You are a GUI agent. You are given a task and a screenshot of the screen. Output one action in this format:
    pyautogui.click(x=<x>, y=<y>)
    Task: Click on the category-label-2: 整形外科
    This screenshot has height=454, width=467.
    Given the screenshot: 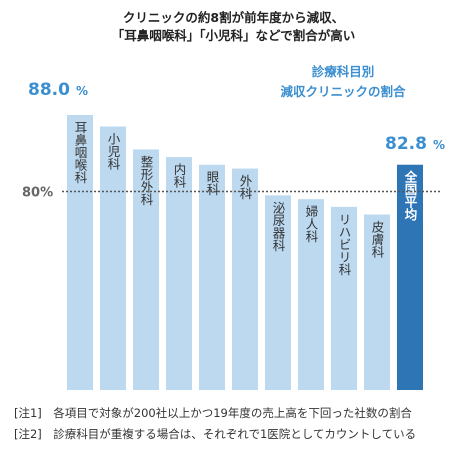 What is the action you would take?
    pyautogui.click(x=146, y=179)
    